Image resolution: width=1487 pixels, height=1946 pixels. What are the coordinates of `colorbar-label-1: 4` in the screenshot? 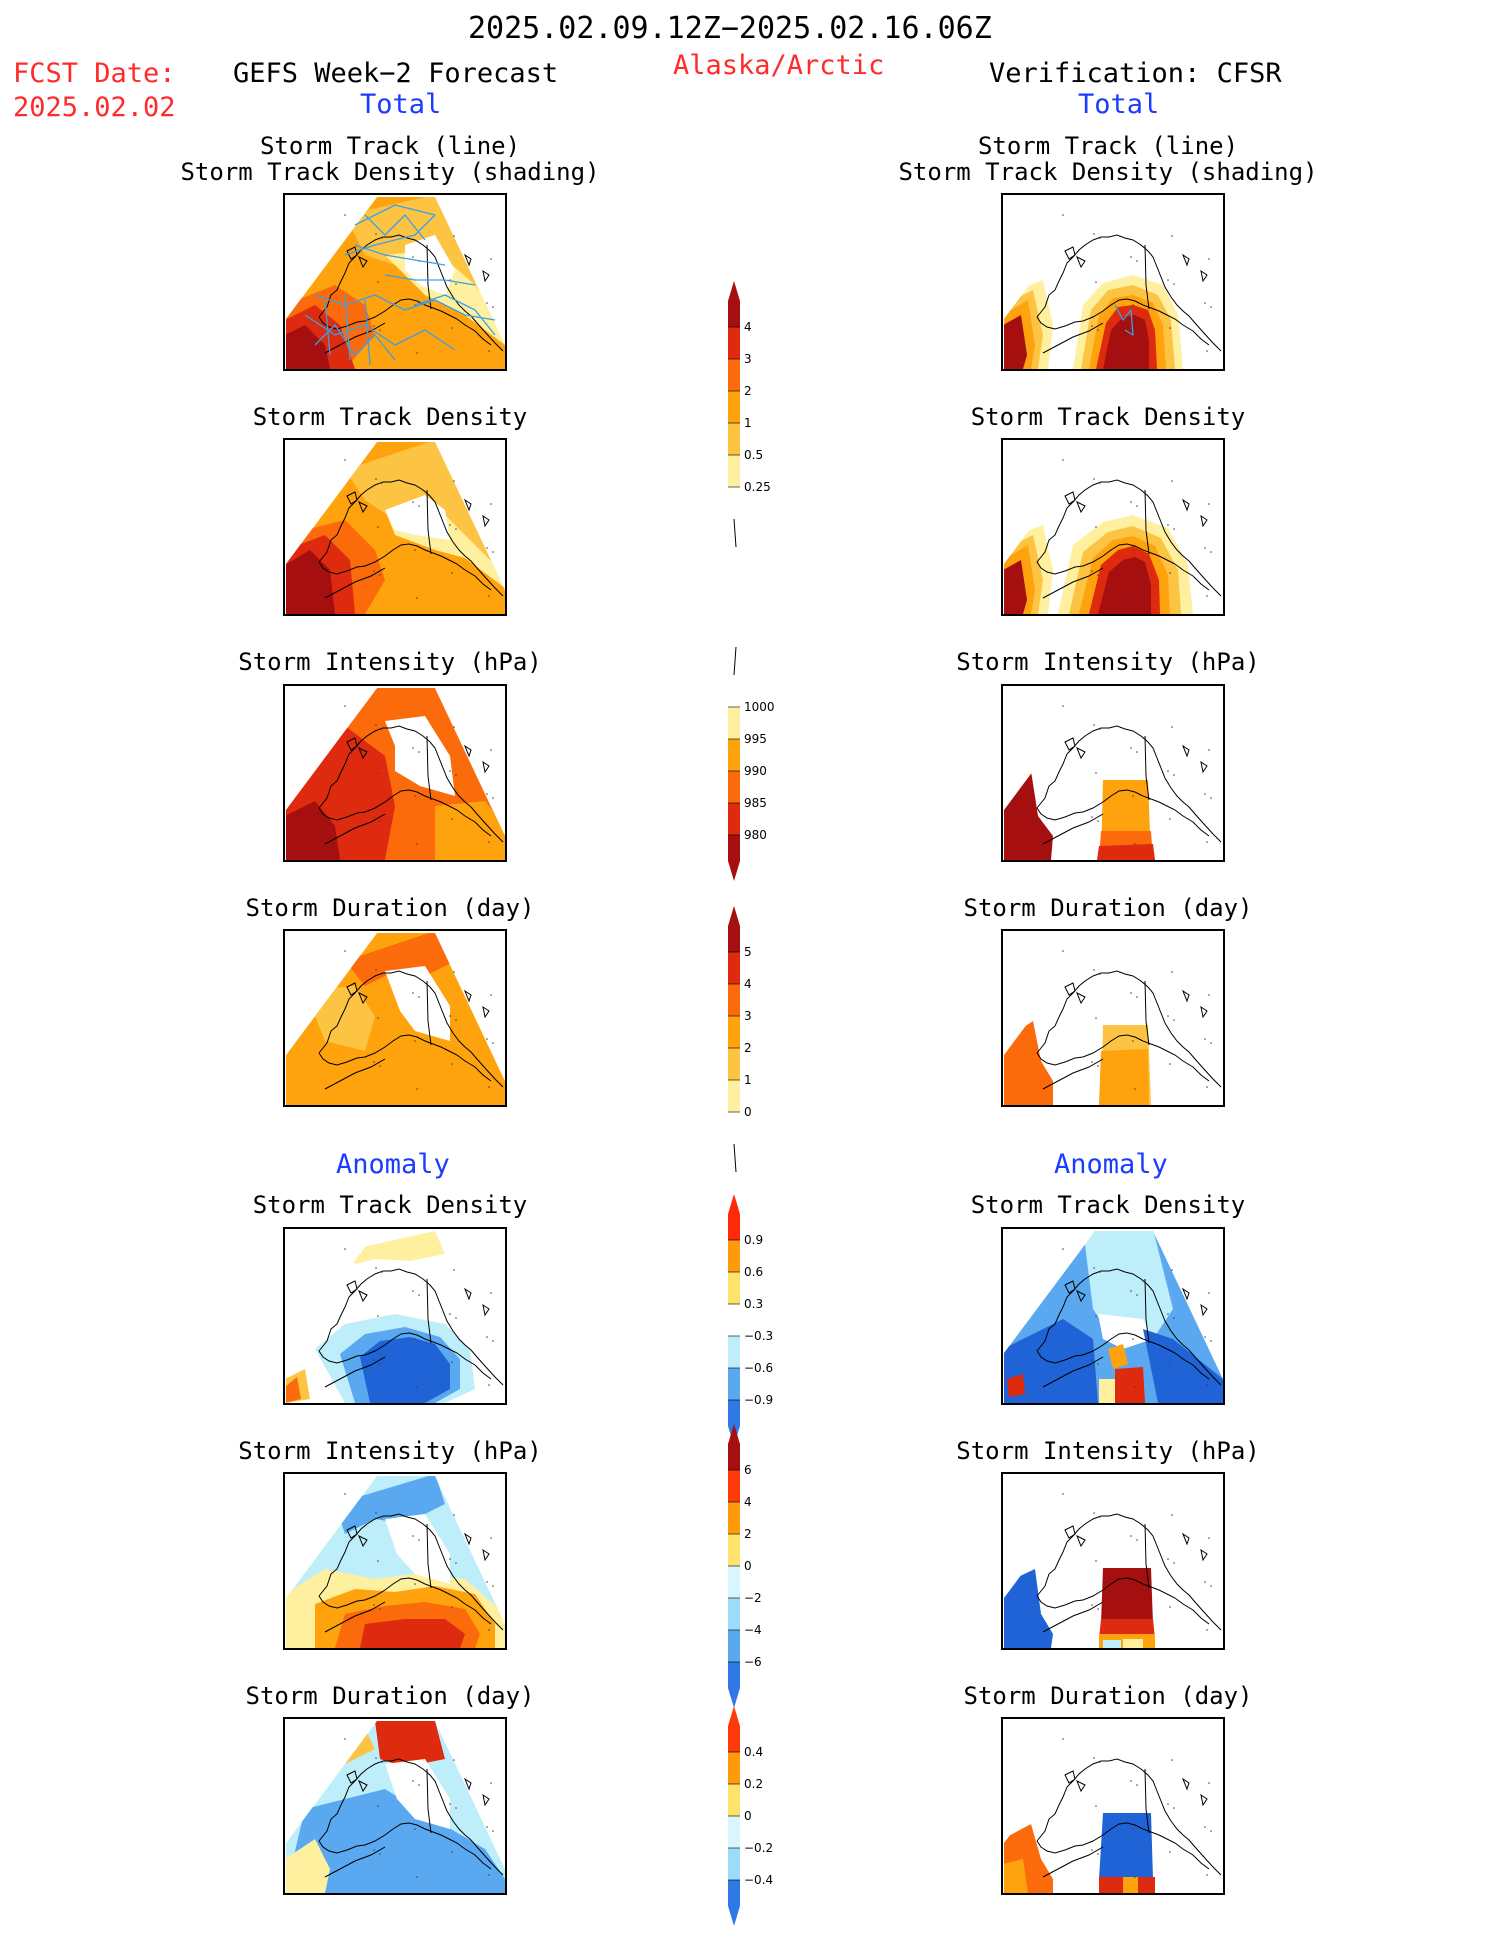 It's located at (748, 984).